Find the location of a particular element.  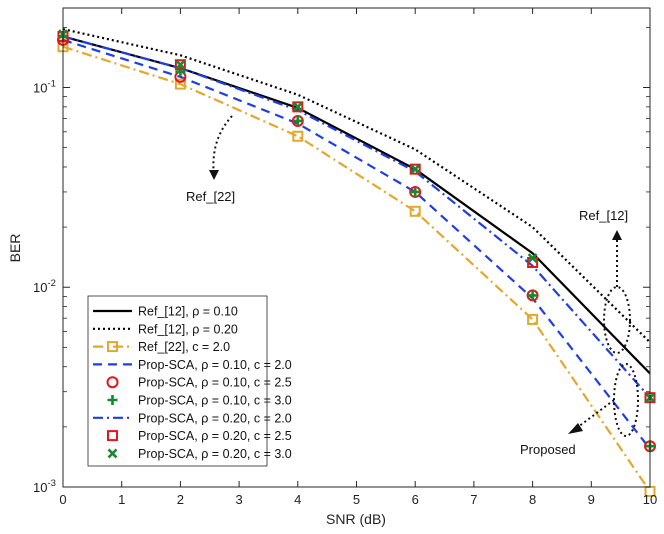

y-tick-exponent: -2 is located at coordinates (51, 283).